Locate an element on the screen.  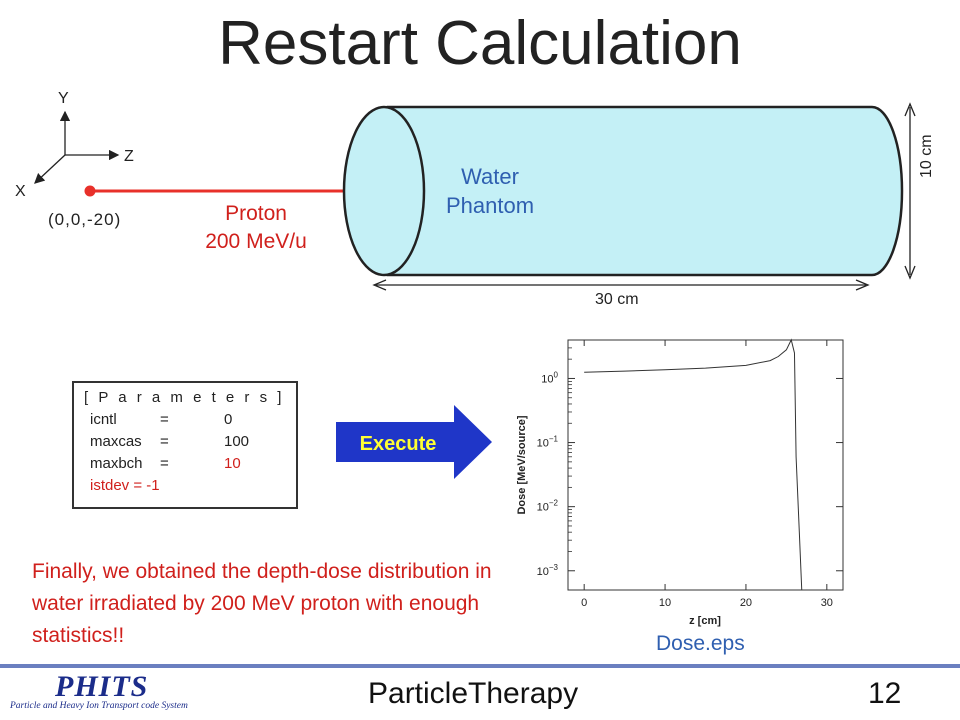
dose-series-line is located at coordinates (697, 464).